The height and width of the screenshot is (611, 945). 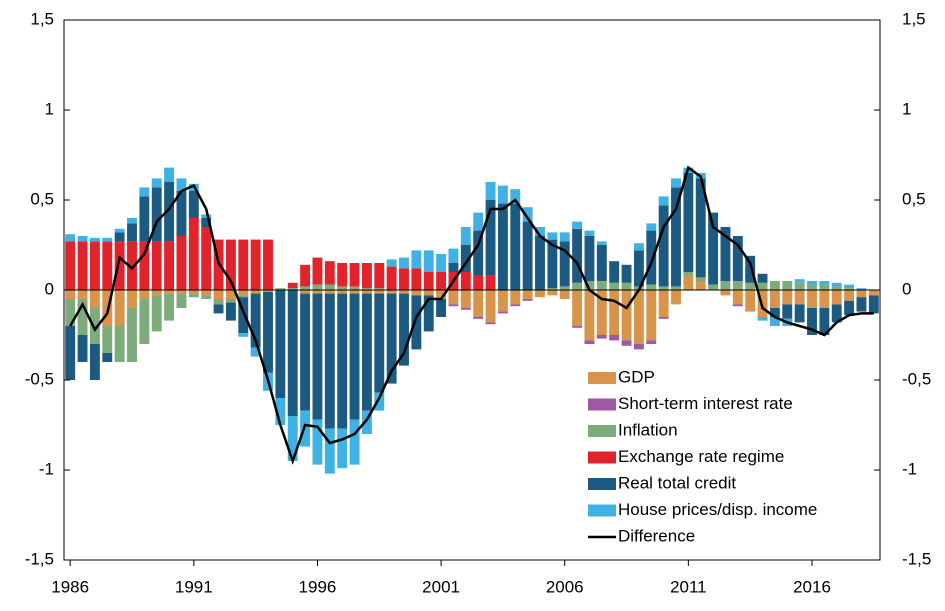 I want to click on x-tick-label: 1986, so click(x=70, y=586).